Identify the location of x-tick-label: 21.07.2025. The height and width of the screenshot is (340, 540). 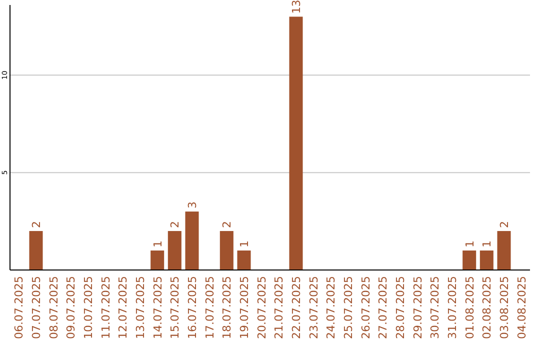
(279, 307).